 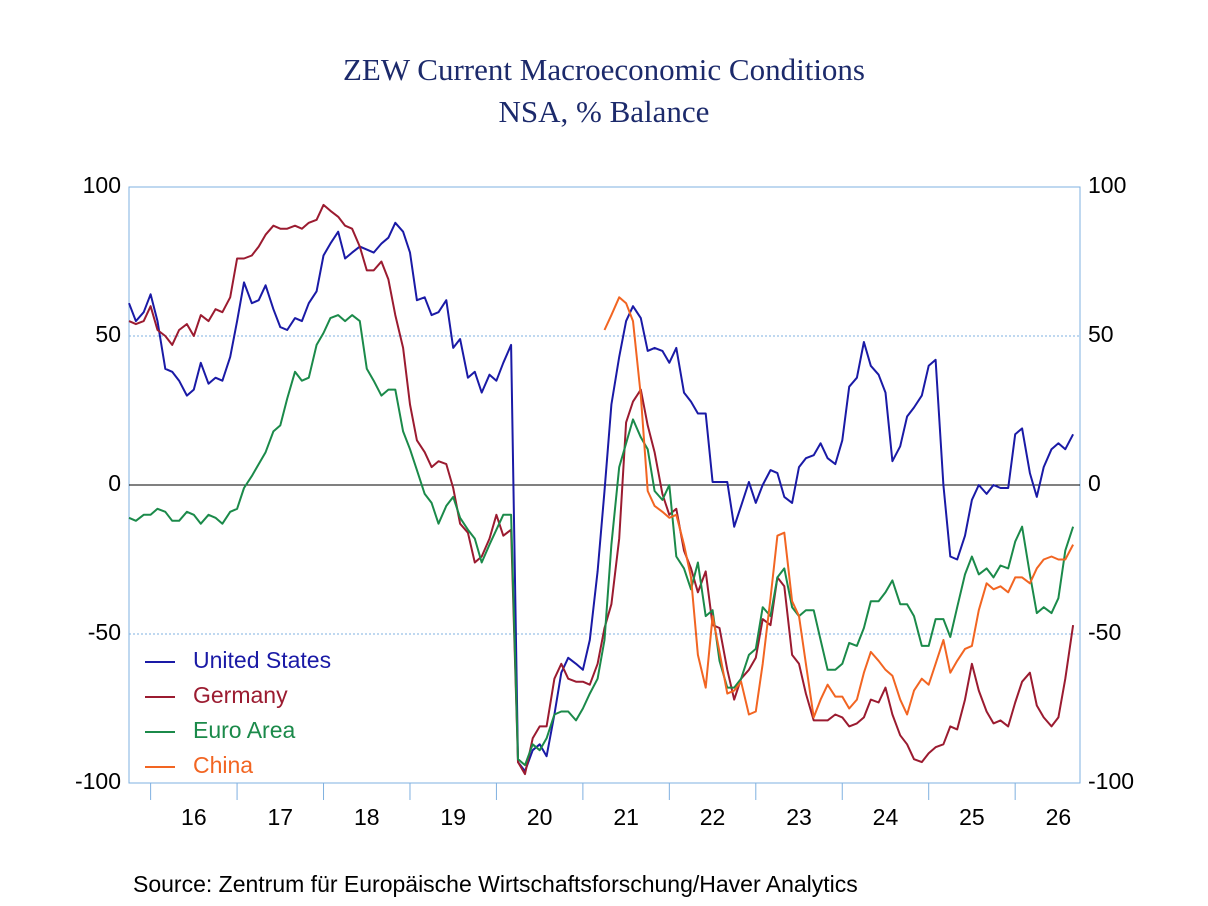 What do you see at coordinates (1104, 632) in the screenshot?
I see `y-tick-label-right: -50` at bounding box center [1104, 632].